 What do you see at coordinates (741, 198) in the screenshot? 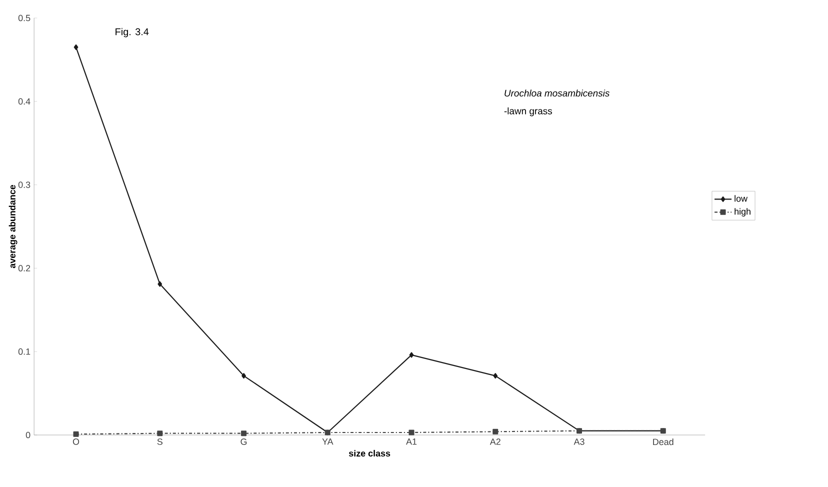
I see `legend-label: low` at bounding box center [741, 198].